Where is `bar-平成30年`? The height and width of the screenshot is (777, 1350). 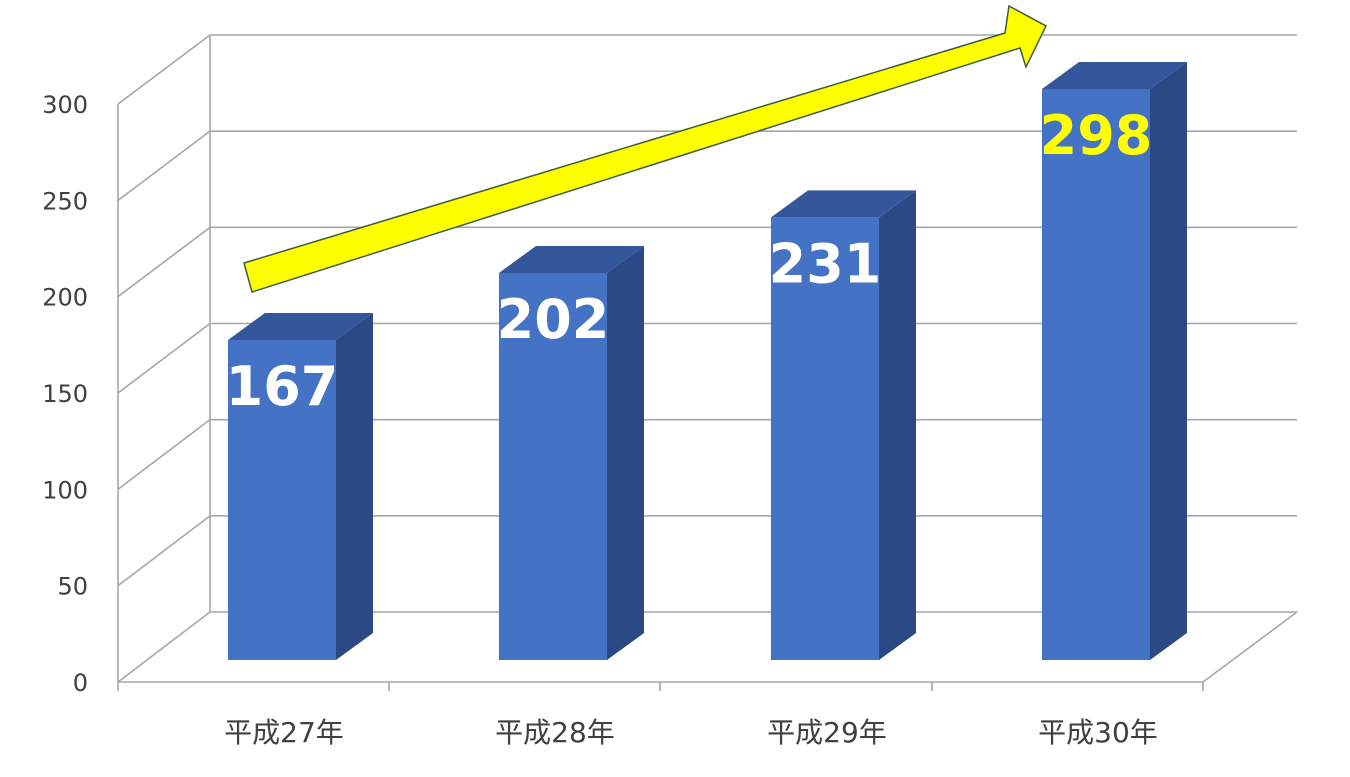
bar-平成30年 is located at coordinates (1114, 361).